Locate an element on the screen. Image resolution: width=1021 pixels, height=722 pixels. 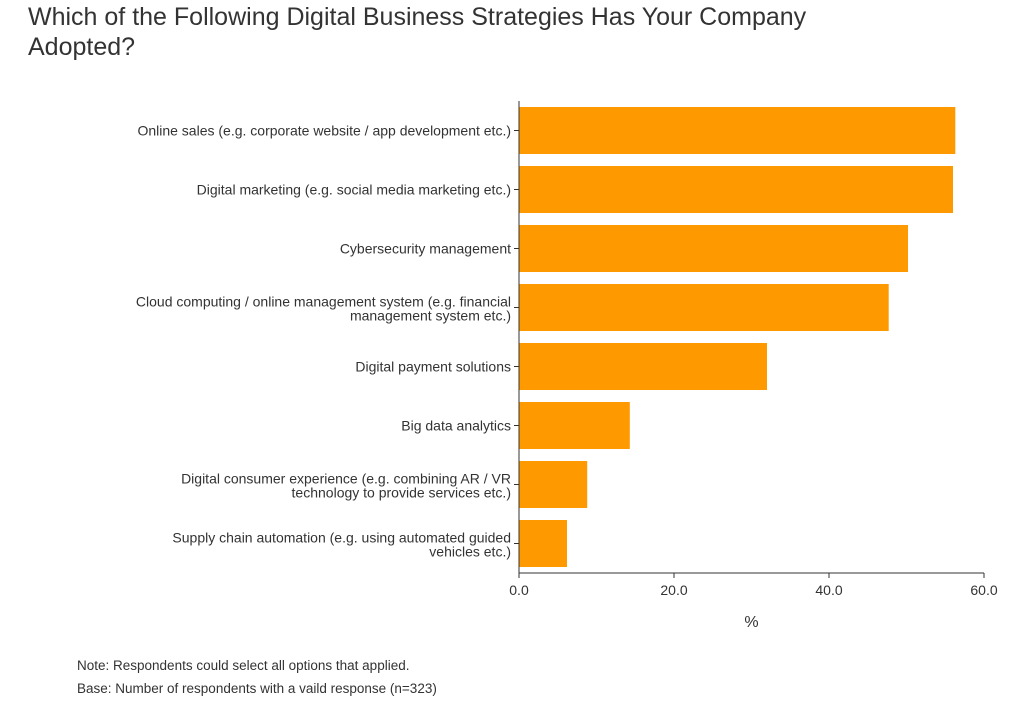
x-axis-title: % is located at coordinates (751, 622).